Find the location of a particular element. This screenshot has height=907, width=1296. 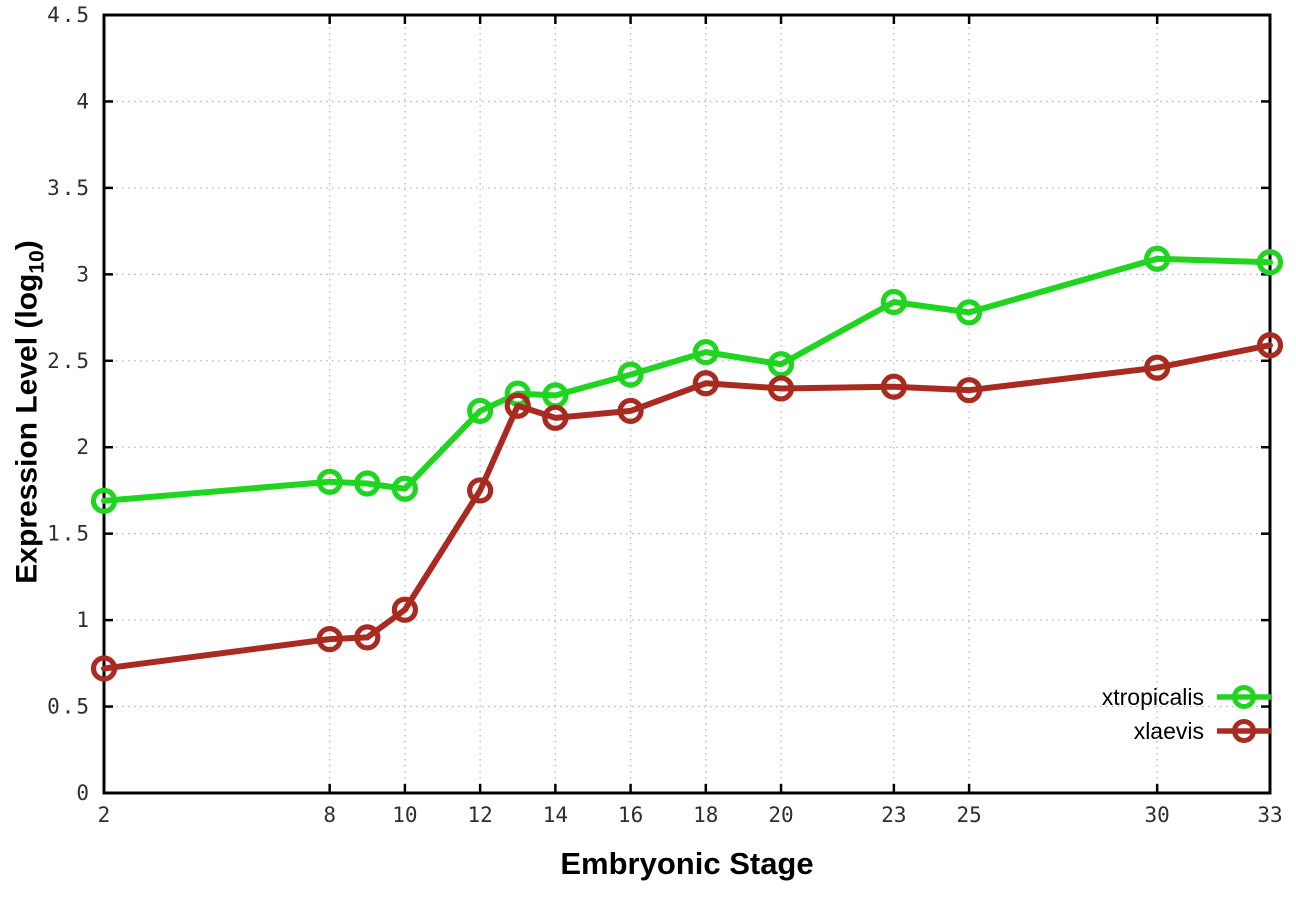

legend-label-xlaevis: xlaevis is located at coordinates (1168, 731).